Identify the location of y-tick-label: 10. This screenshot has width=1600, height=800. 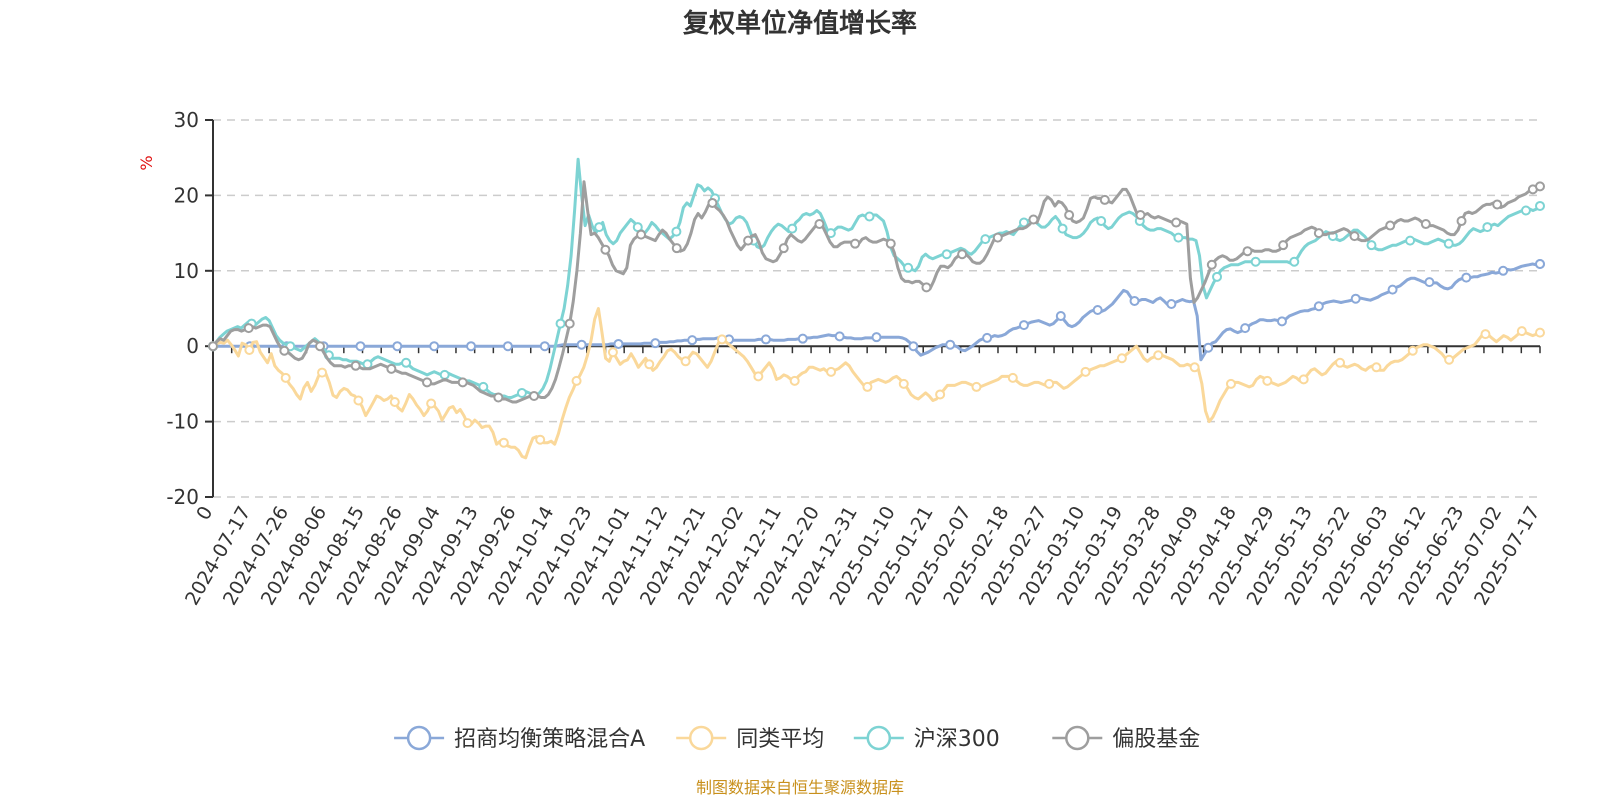
(186, 271).